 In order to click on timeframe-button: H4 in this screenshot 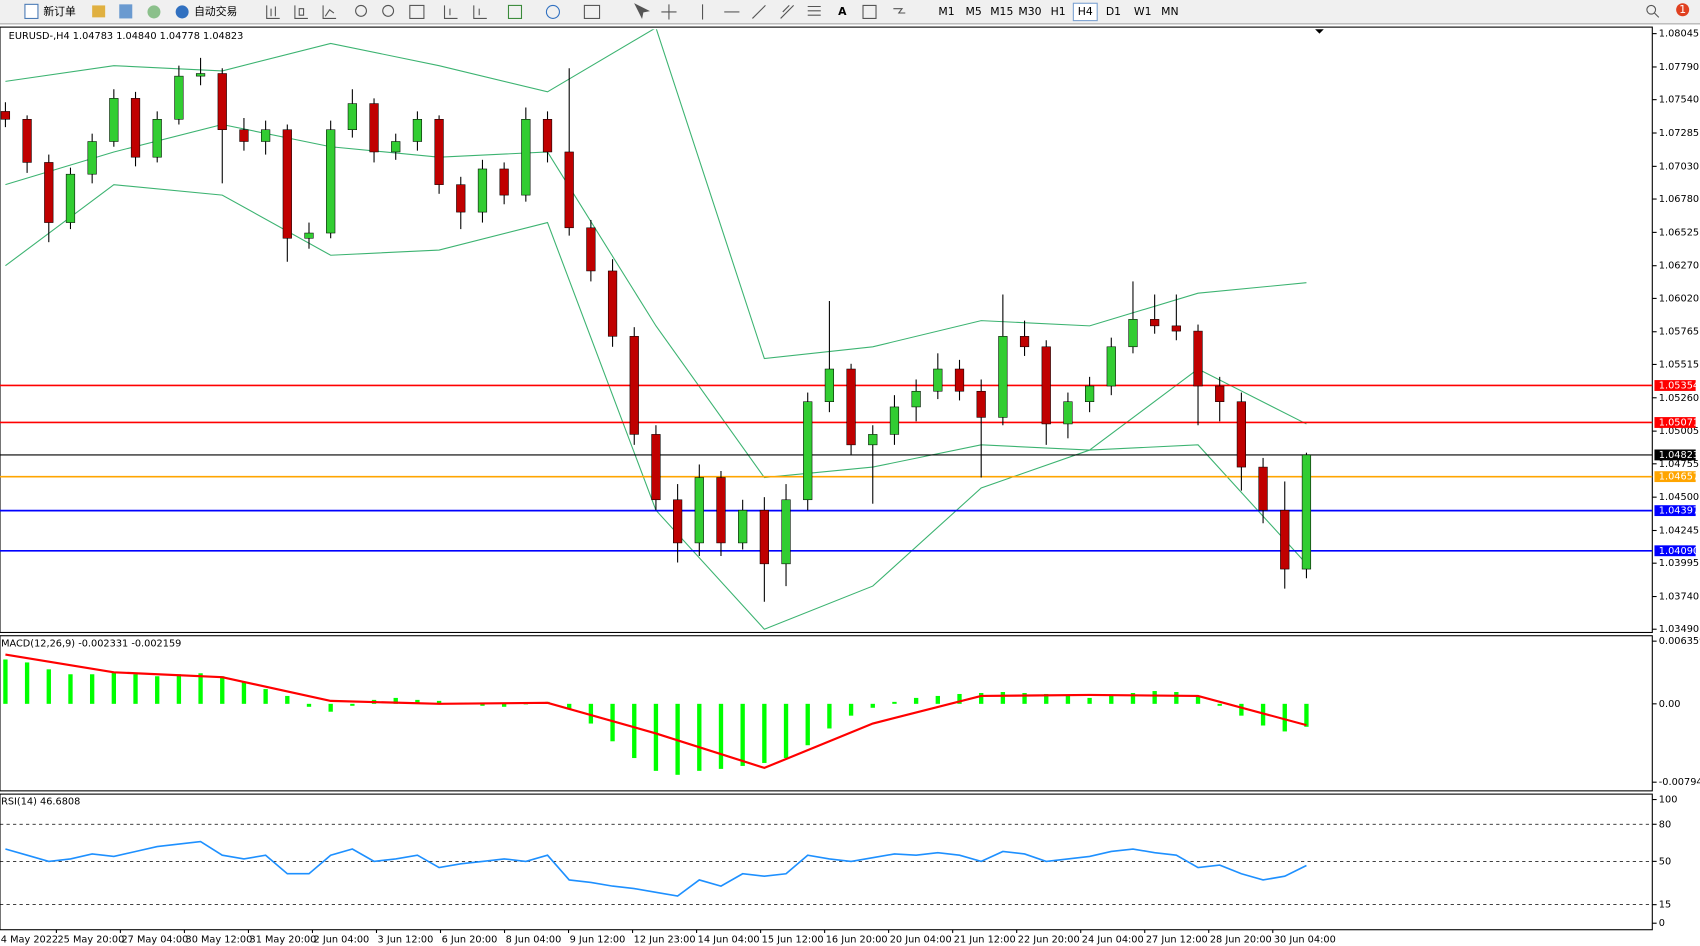, I will do `click(1085, 11)`.